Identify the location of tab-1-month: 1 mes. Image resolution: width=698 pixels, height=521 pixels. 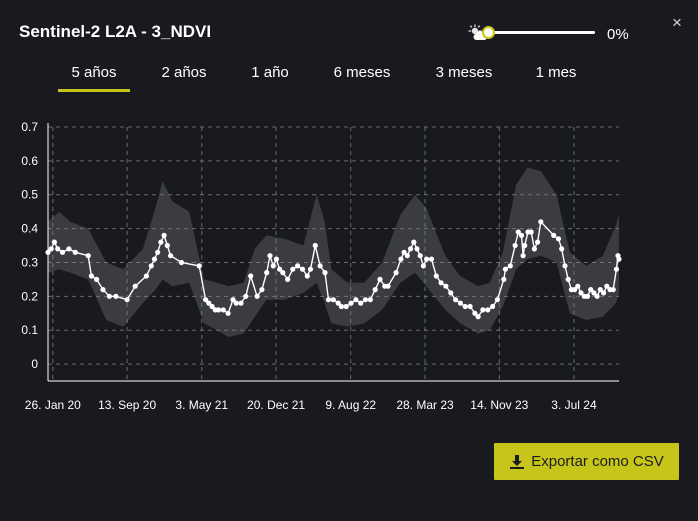
(556, 72).